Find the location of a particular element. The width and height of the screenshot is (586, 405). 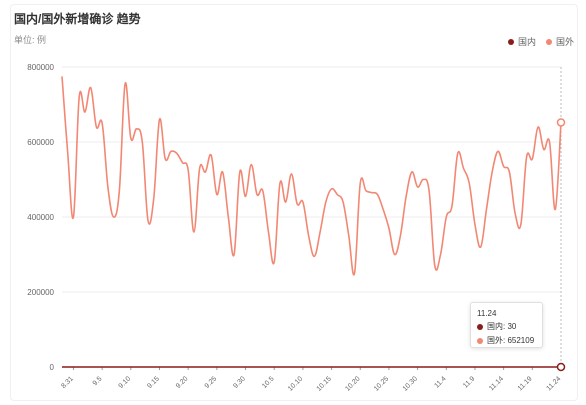

legend-dot-foreign is located at coordinates (548, 41).